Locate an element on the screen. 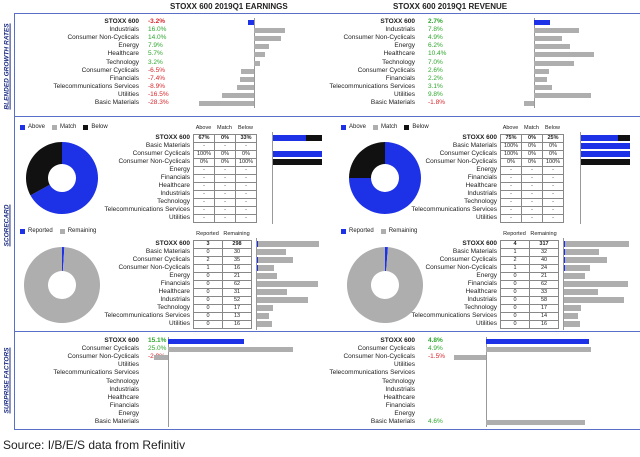 The width and height of the screenshot is (640, 457). revenue-reported-cell: 24 is located at coordinates (544, 268).